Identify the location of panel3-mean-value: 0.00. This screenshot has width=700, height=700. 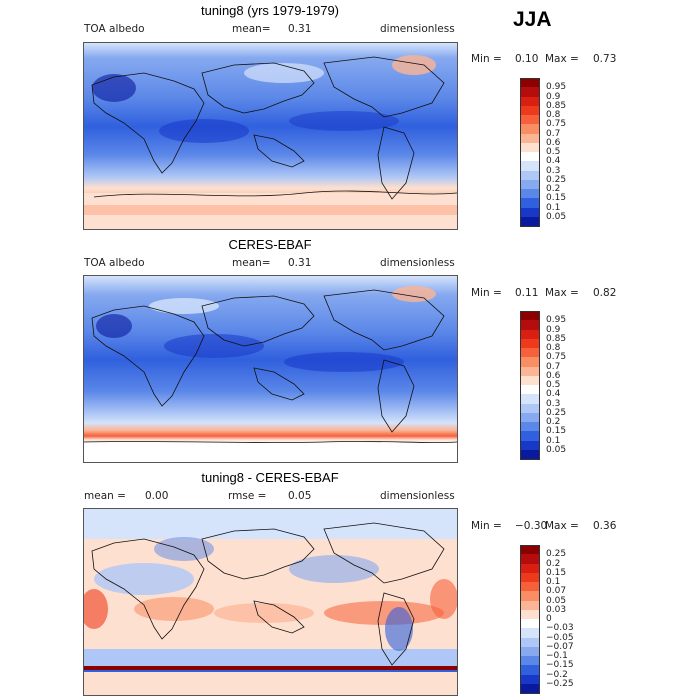
(157, 496).